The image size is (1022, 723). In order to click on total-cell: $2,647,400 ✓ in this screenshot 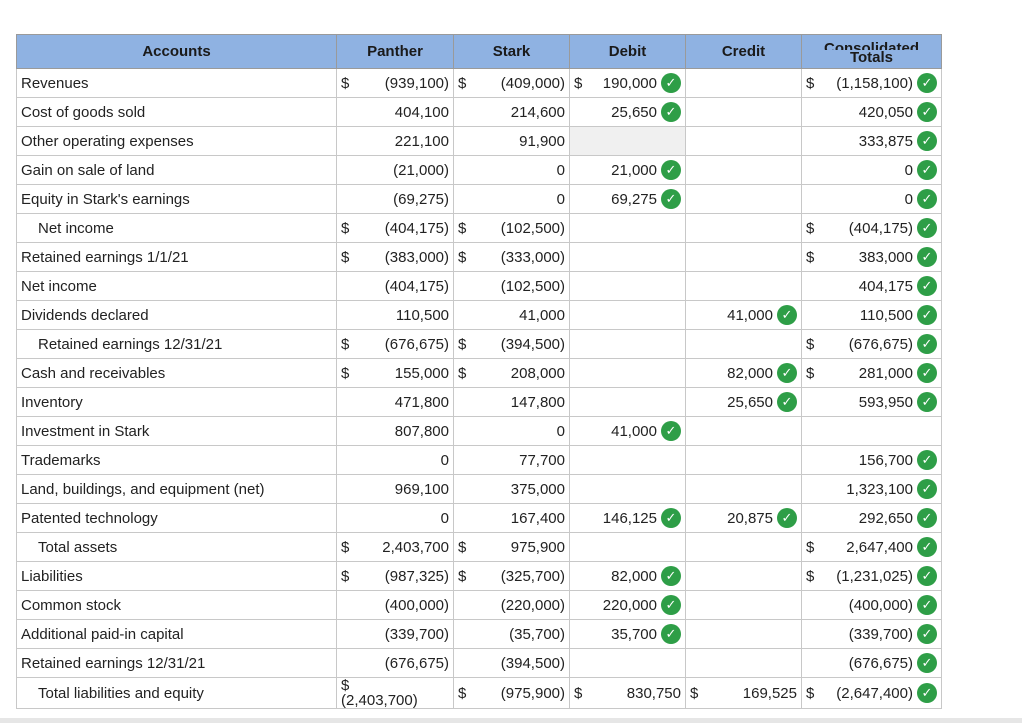, I will do `click(871, 547)`.